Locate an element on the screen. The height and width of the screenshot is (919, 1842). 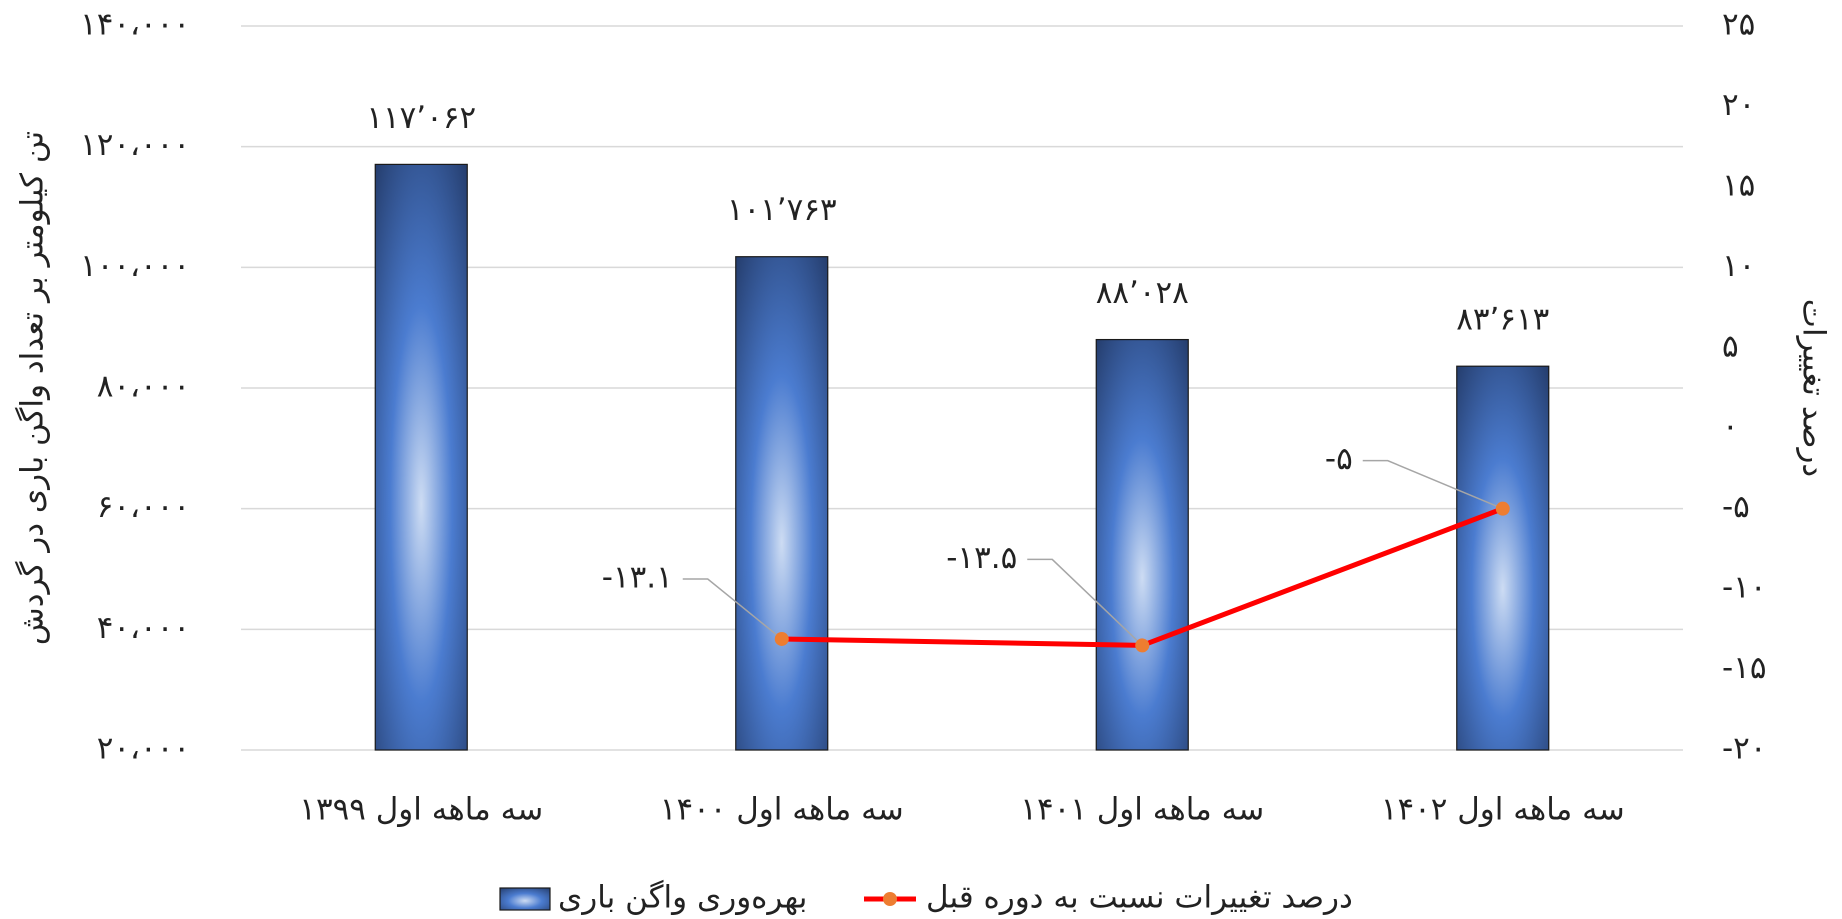
y2-tick-label: ۲۰ is located at coordinates (1738, 105).